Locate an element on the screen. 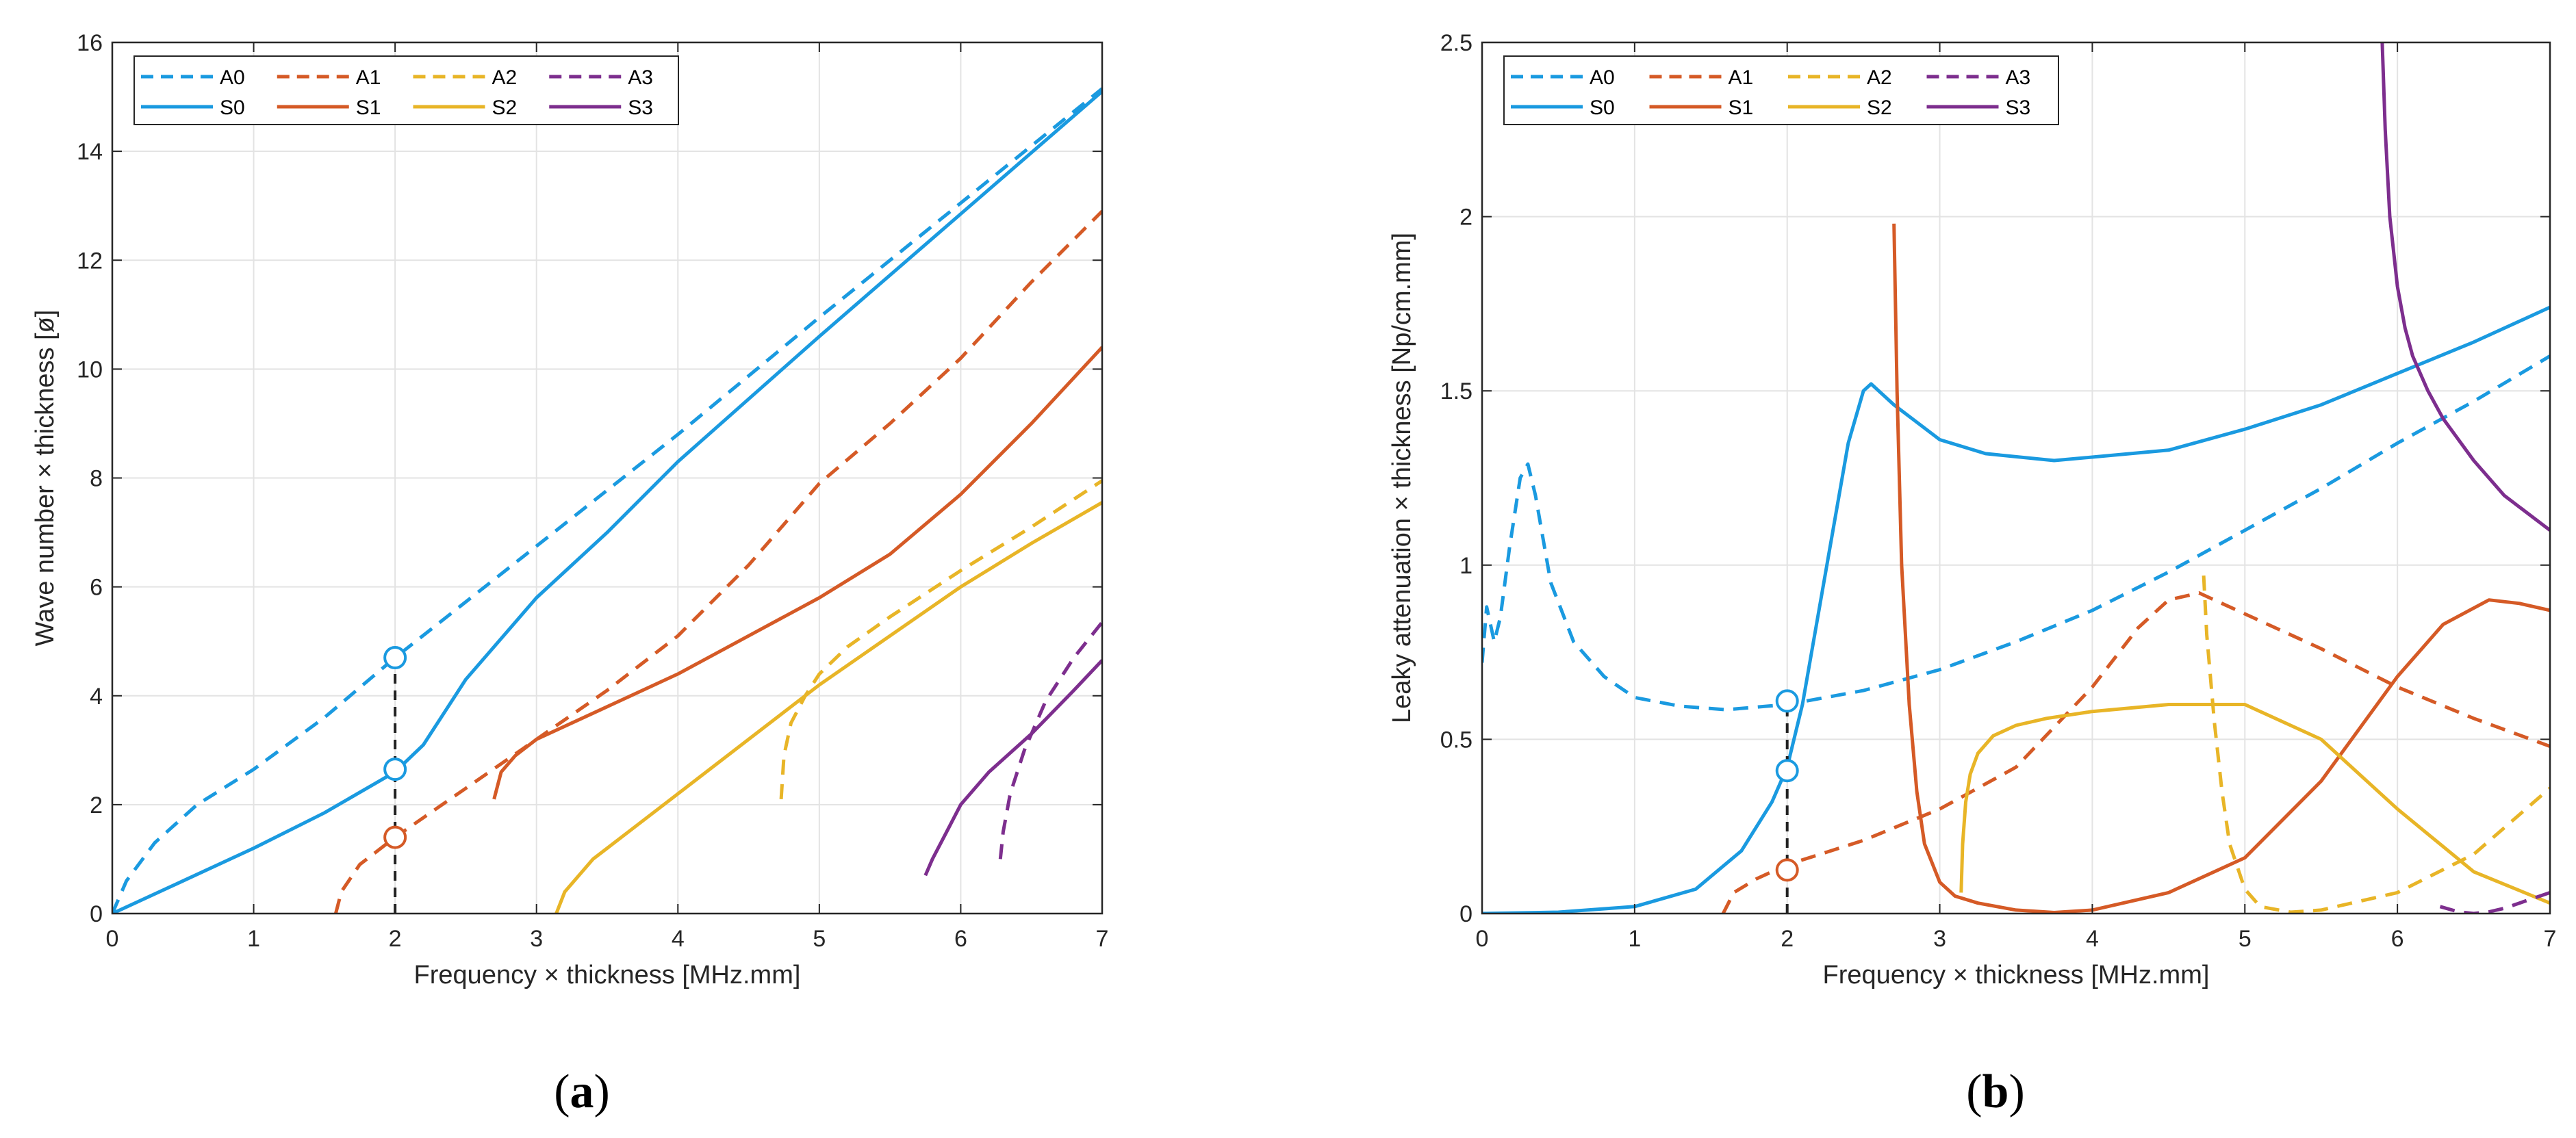  caption-b: (b) is located at coordinates (1995, 1092).